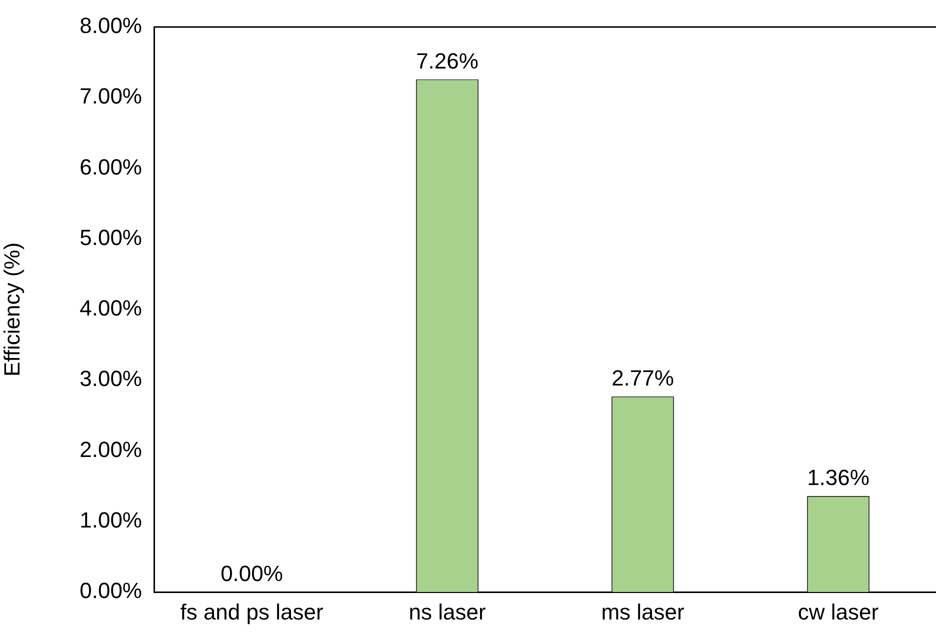  I want to click on y-tick-label: 5.00%, so click(111, 237).